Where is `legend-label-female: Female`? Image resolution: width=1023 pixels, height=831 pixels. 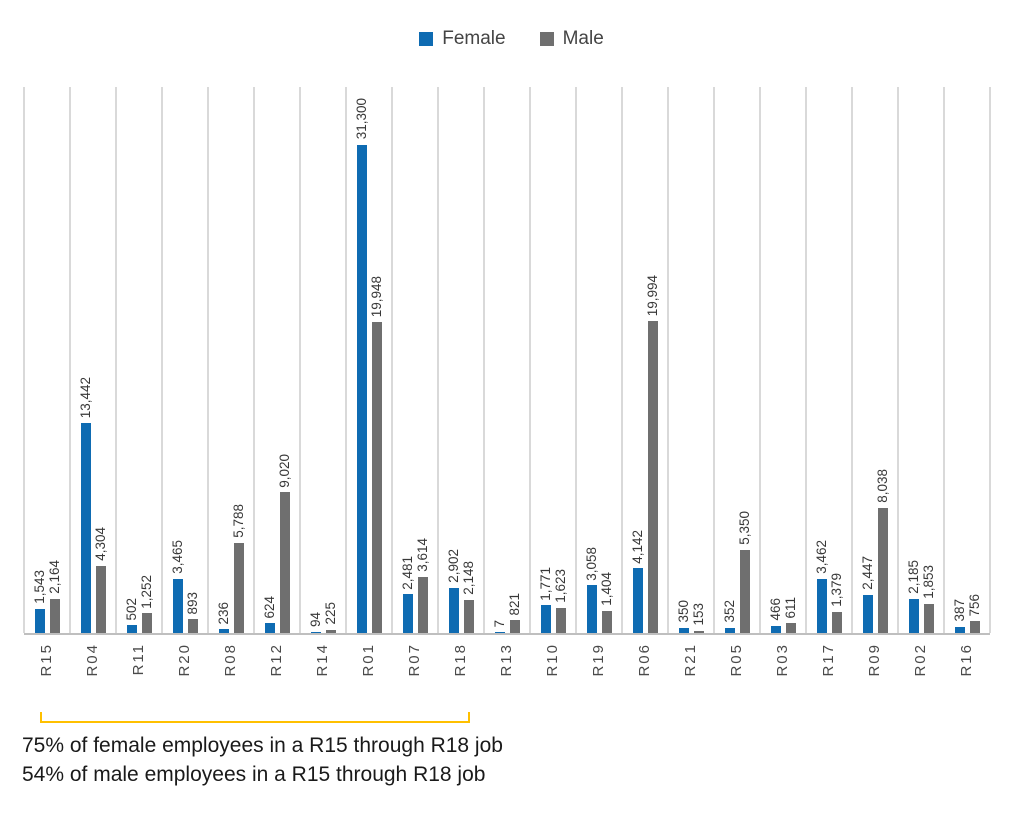 legend-label-female: Female is located at coordinates (474, 38).